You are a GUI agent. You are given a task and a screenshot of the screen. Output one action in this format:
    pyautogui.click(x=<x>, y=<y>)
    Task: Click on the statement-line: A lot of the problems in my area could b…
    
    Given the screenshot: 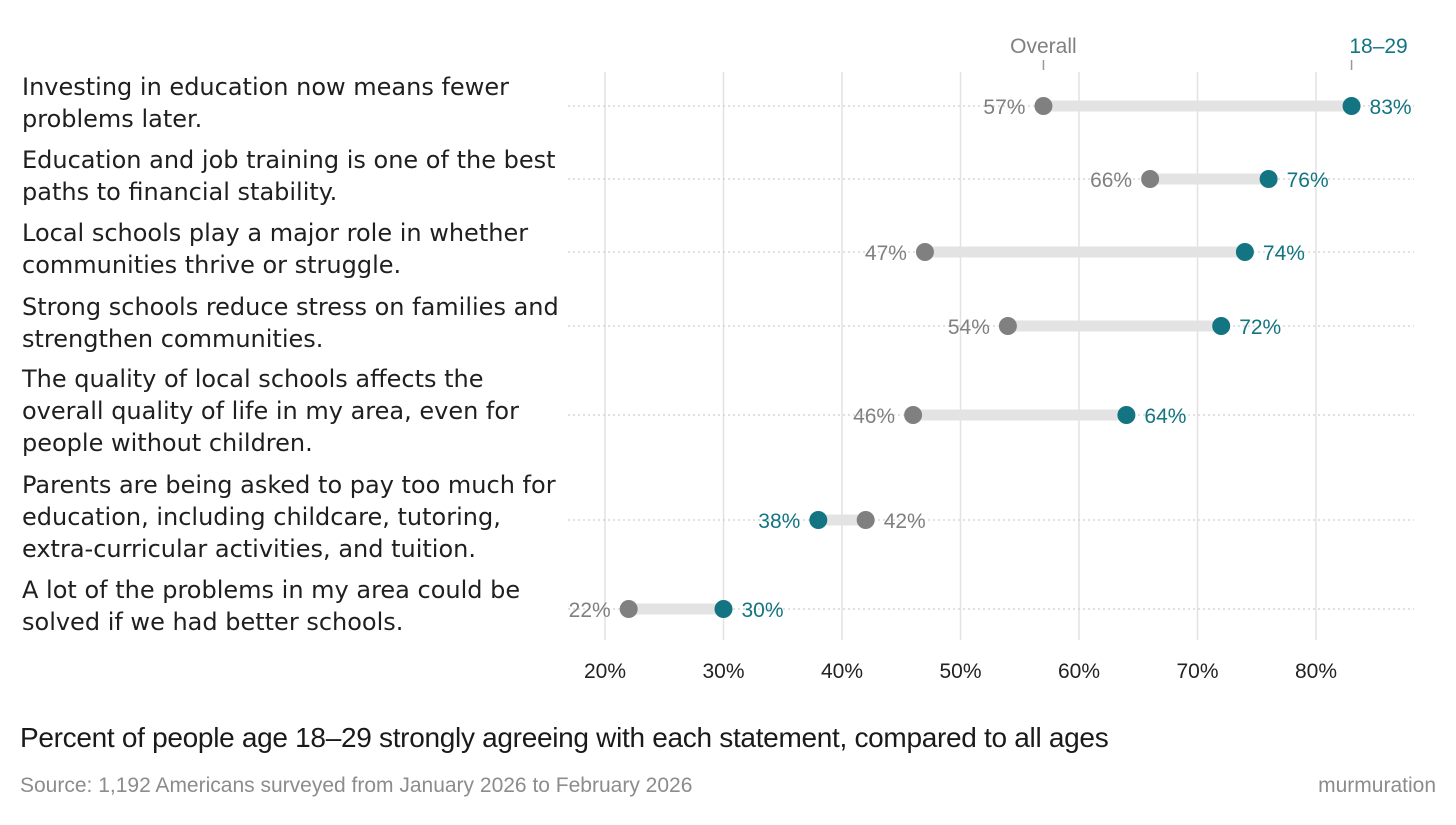 What is the action you would take?
    pyautogui.click(x=271, y=590)
    